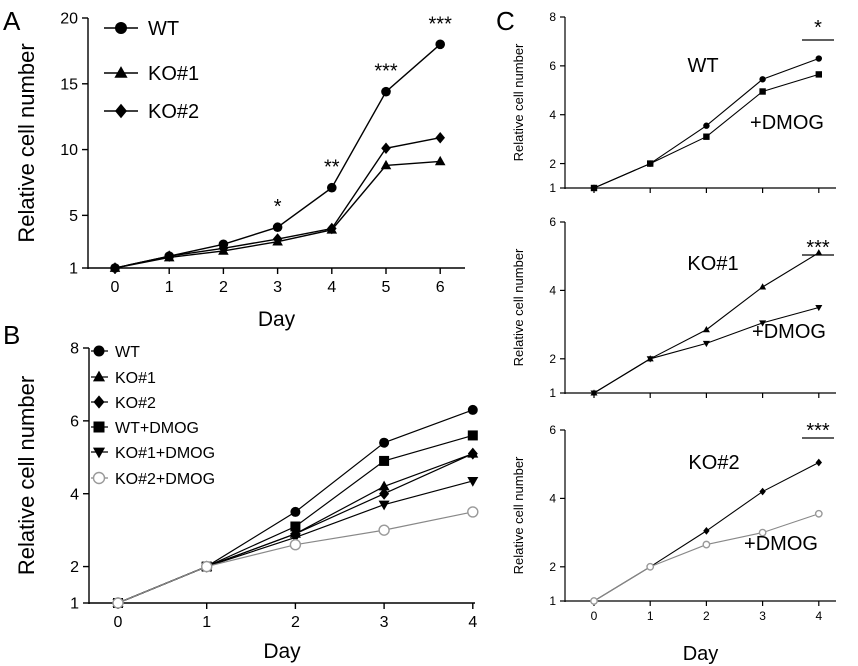 This screenshot has height=666, width=858. Describe the element at coordinates (69, 19) in the screenshot. I see `y-tick-label: 20` at that location.